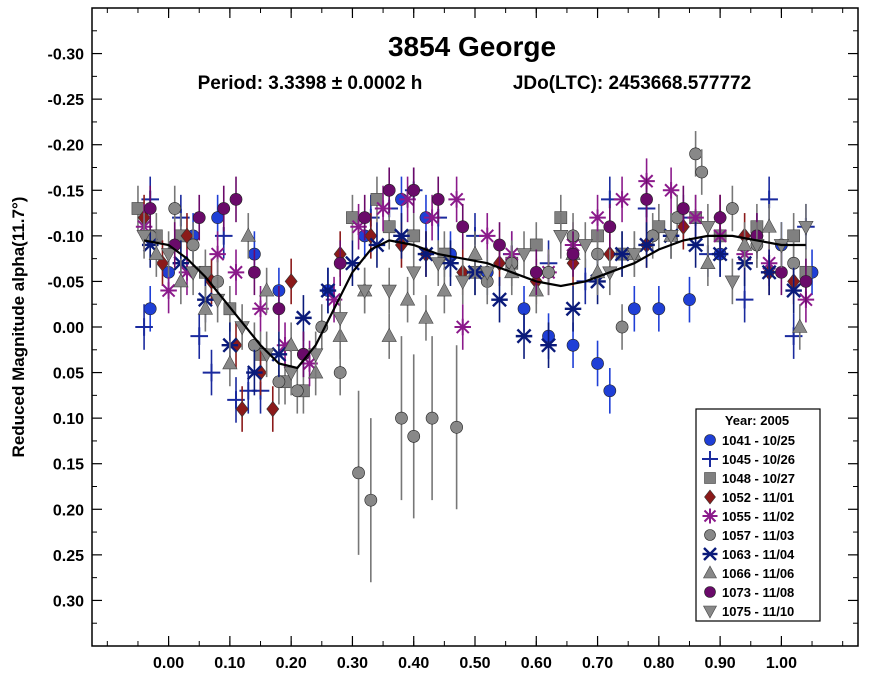  What do you see at coordinates (632, 83) in the screenshot?
I see `chart-subtitle-epoch: JDo(LTC): 2453668.577772` at bounding box center [632, 83].